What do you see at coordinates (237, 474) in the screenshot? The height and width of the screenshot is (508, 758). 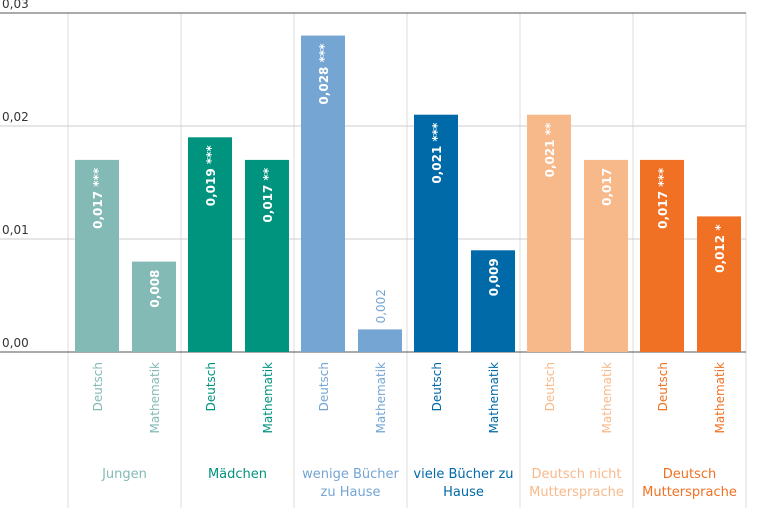 I see `group-label: Mädchen` at bounding box center [237, 474].